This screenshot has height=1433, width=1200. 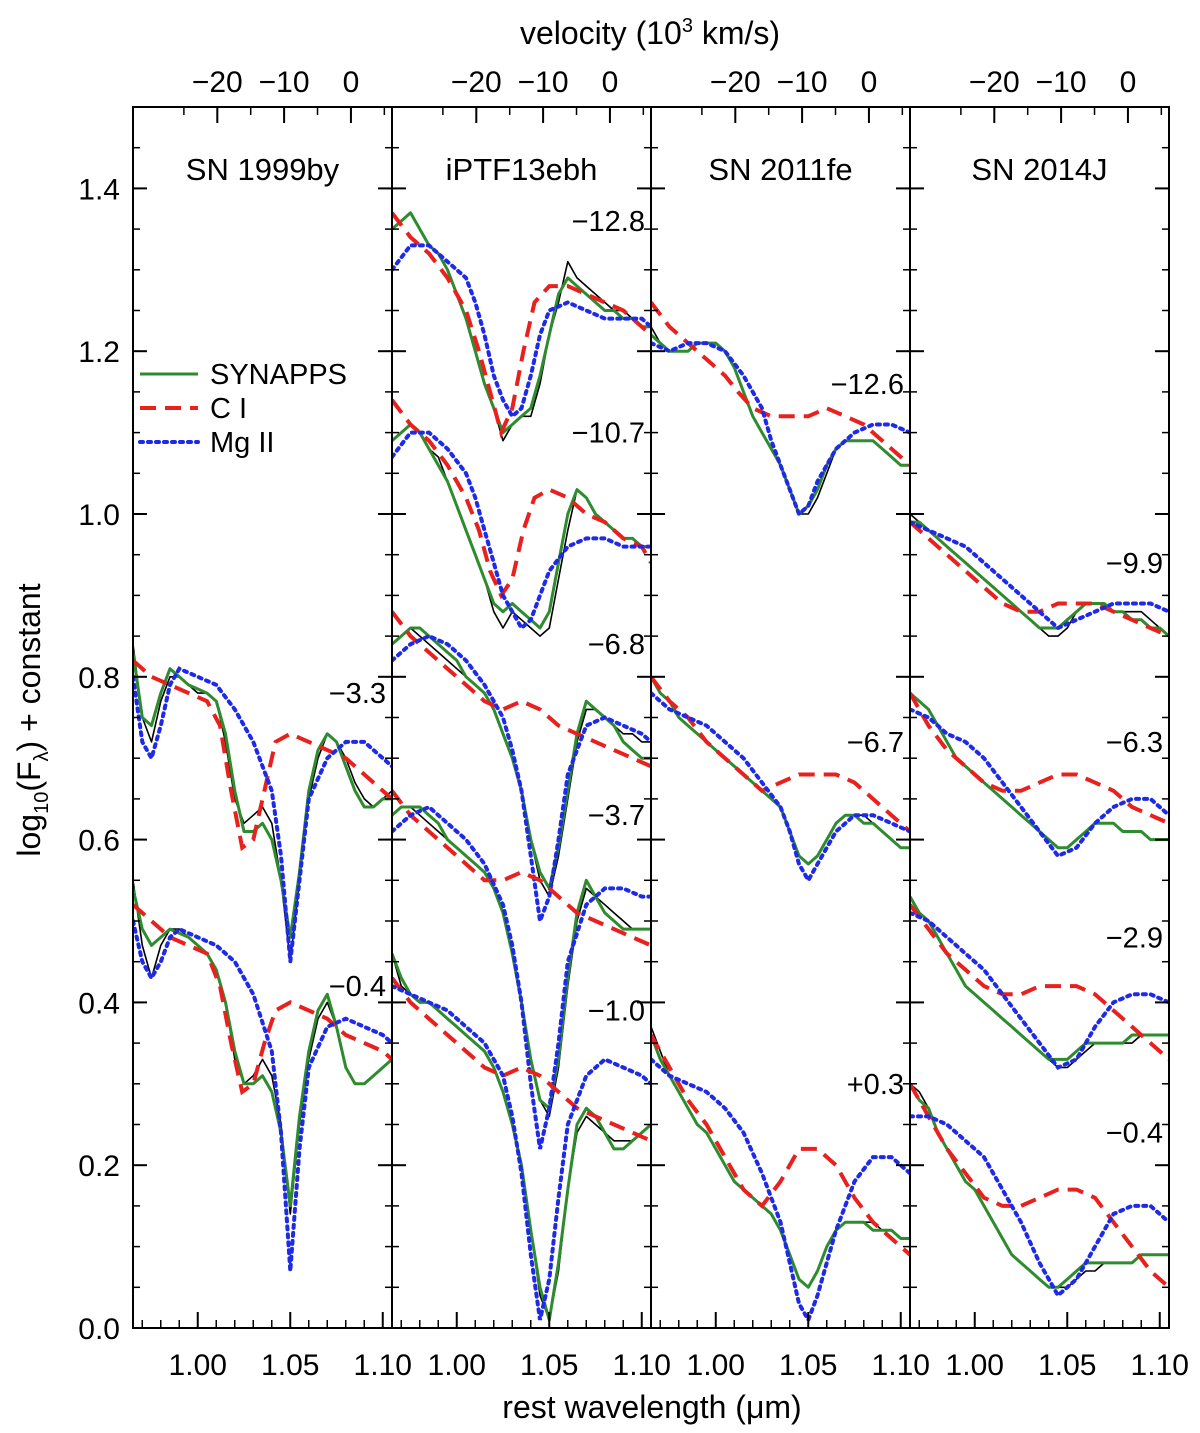 What do you see at coordinates (1134, 564) in the screenshot?
I see `epoch-label-panel4-1: −9.9` at bounding box center [1134, 564].